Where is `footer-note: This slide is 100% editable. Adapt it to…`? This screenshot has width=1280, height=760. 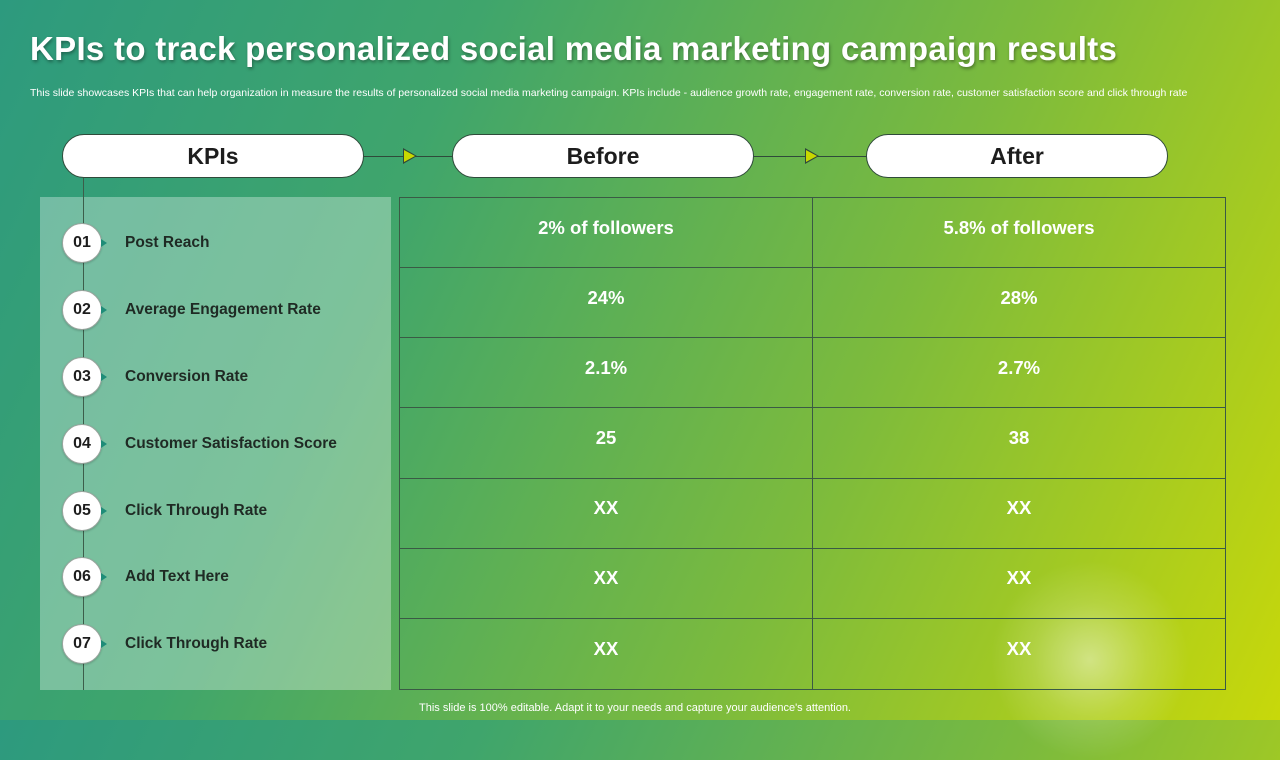 footer-note: This slide is 100% editable. Adapt it to… is located at coordinates (640, 708).